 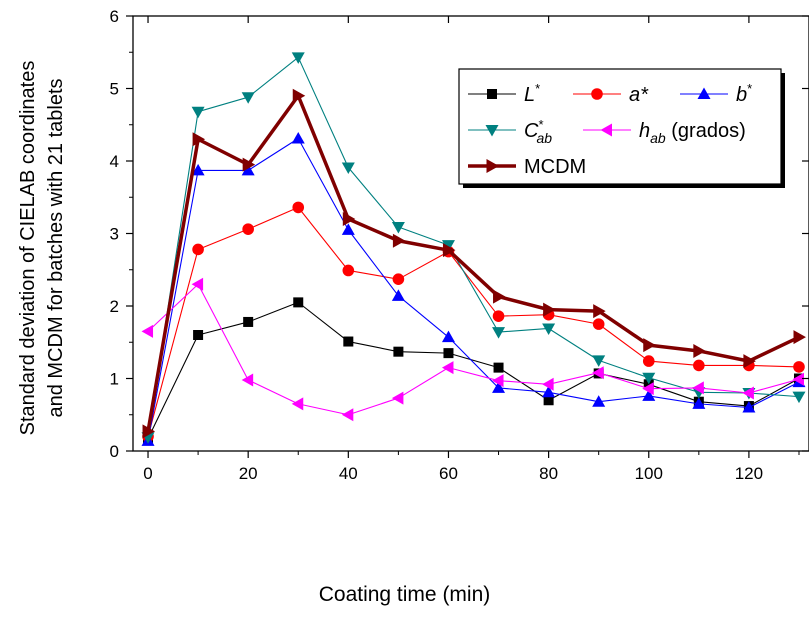 I want to click on legend-label-main: h, so click(x=644, y=131).